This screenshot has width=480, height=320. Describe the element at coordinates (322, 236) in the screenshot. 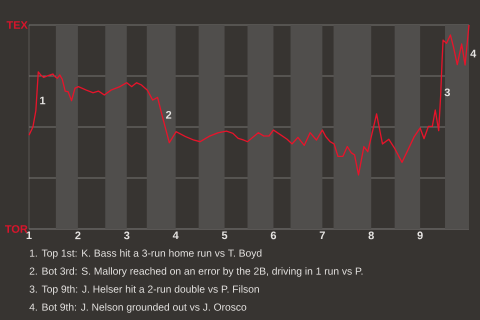

I see `x-tick-label: 7` at that location.